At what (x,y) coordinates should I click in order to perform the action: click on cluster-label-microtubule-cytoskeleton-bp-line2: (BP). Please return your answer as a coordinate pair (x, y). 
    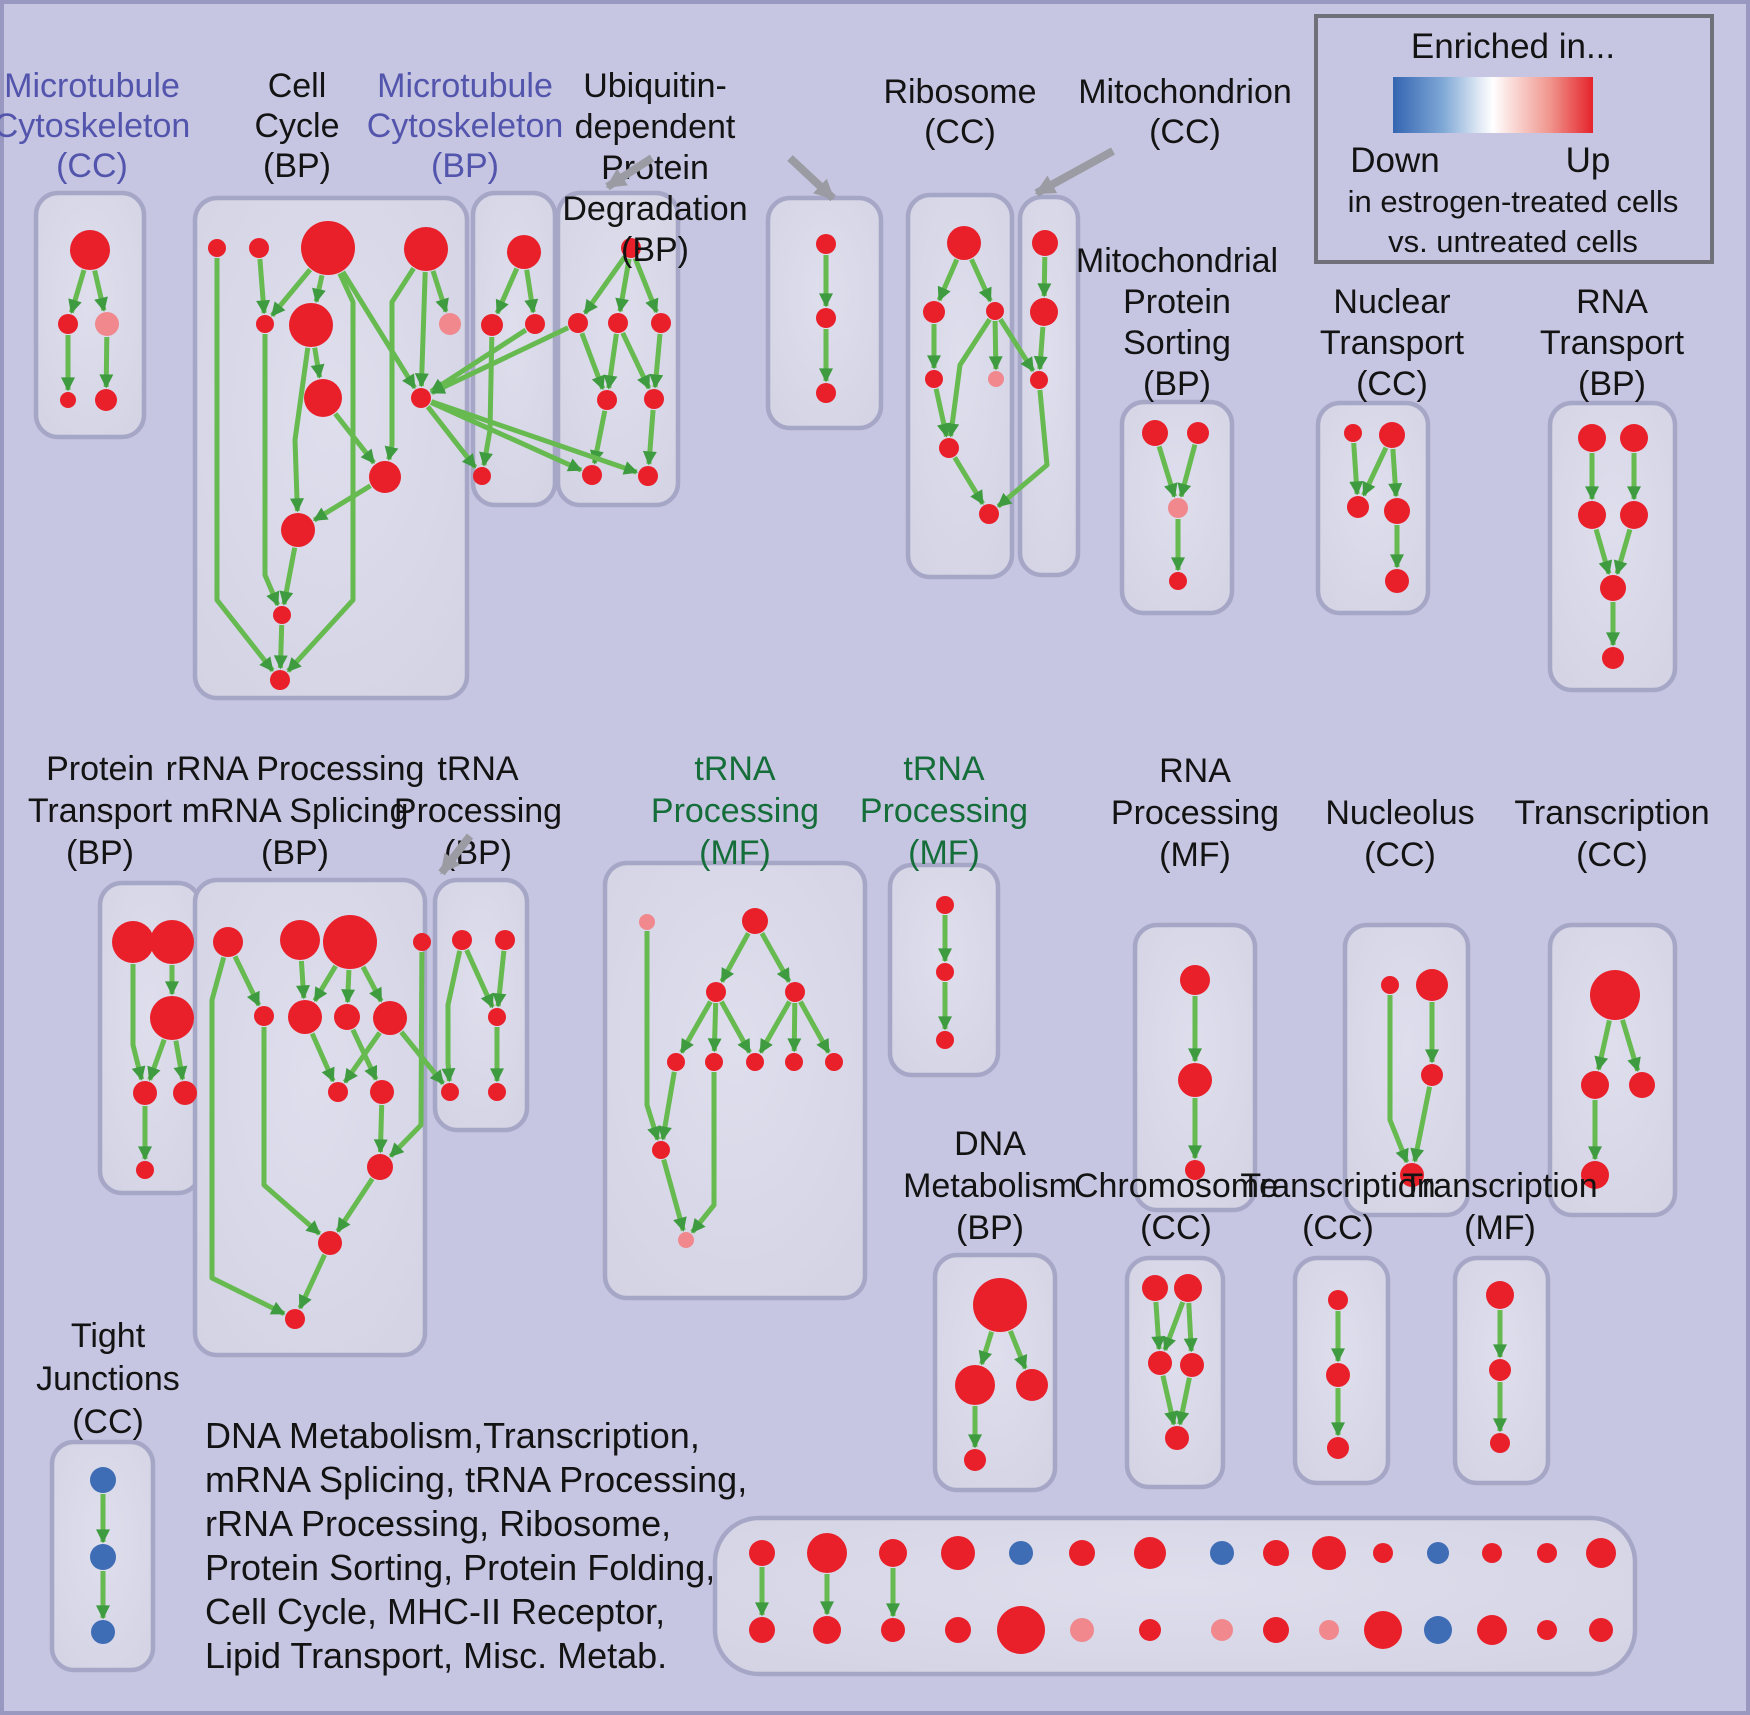
    Looking at the image, I should click on (465, 166).